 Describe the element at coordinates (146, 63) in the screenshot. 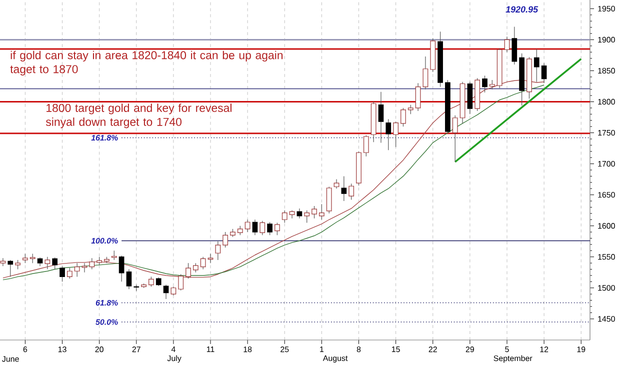

I see `annotation: if gold can stay in area 1820-1840 it can be up again taget to 1870` at that location.